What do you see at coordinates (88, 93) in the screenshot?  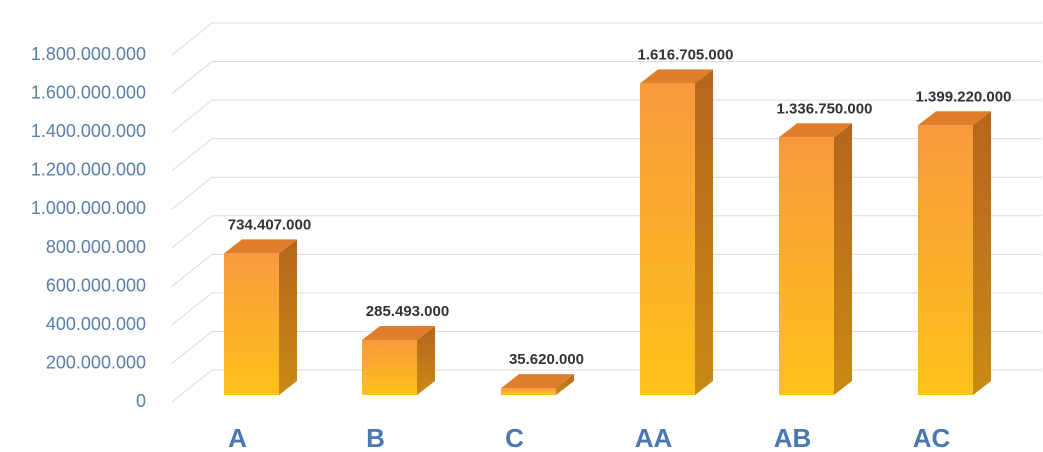 I see `y-tick-label: 1.600.000.000` at bounding box center [88, 93].